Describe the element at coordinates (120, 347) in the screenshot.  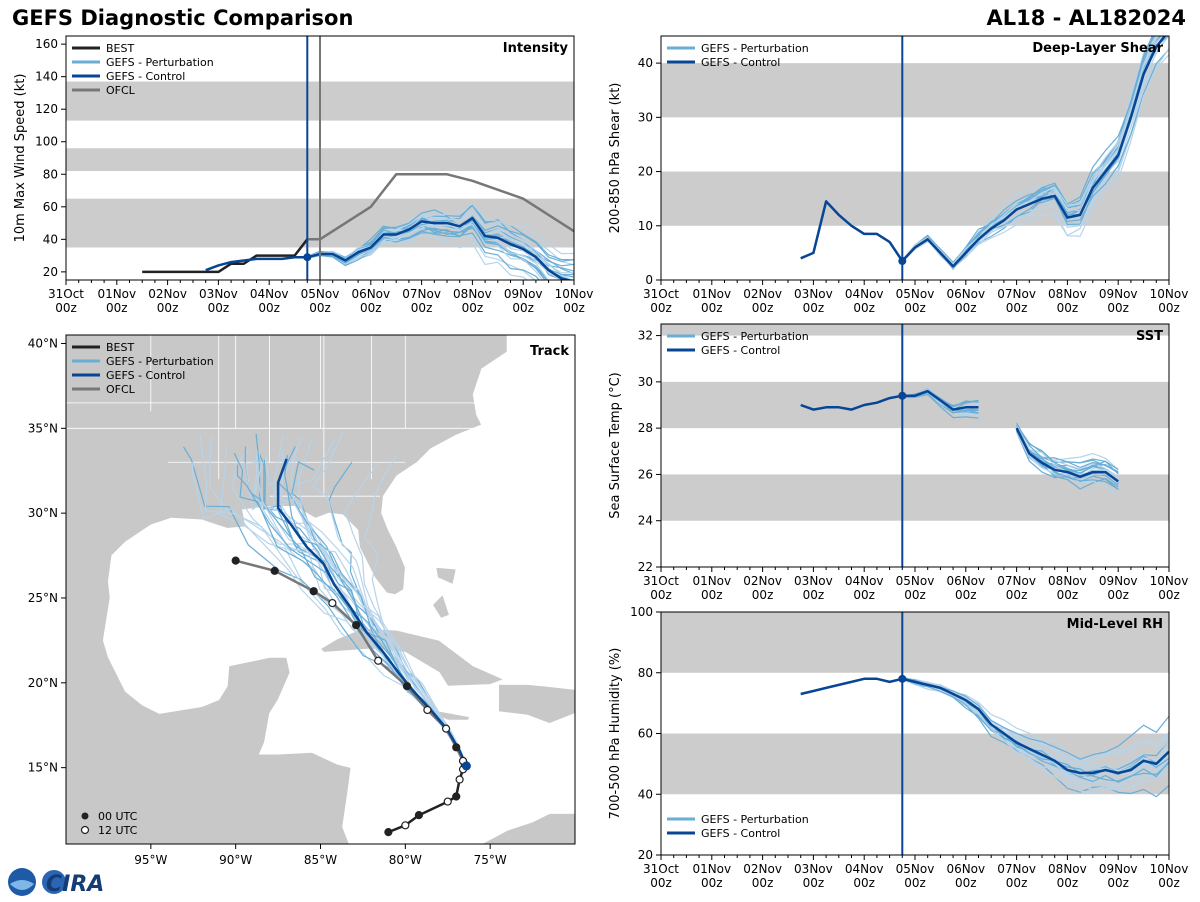
I see `track-legend-label: BEST` at that location.